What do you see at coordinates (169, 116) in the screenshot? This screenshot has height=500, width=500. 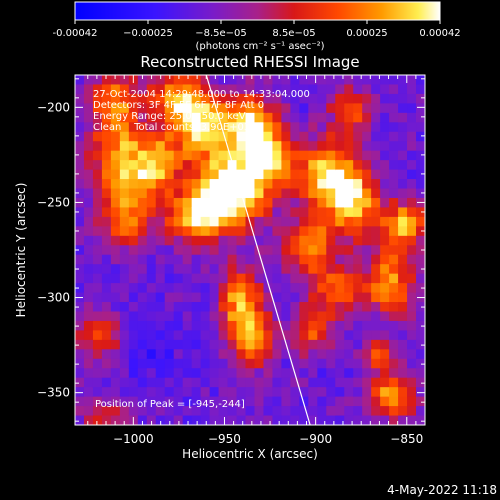 I see `annotation-energy-range: Energy Range: 25.0 - 50.0 keV` at bounding box center [169, 116].